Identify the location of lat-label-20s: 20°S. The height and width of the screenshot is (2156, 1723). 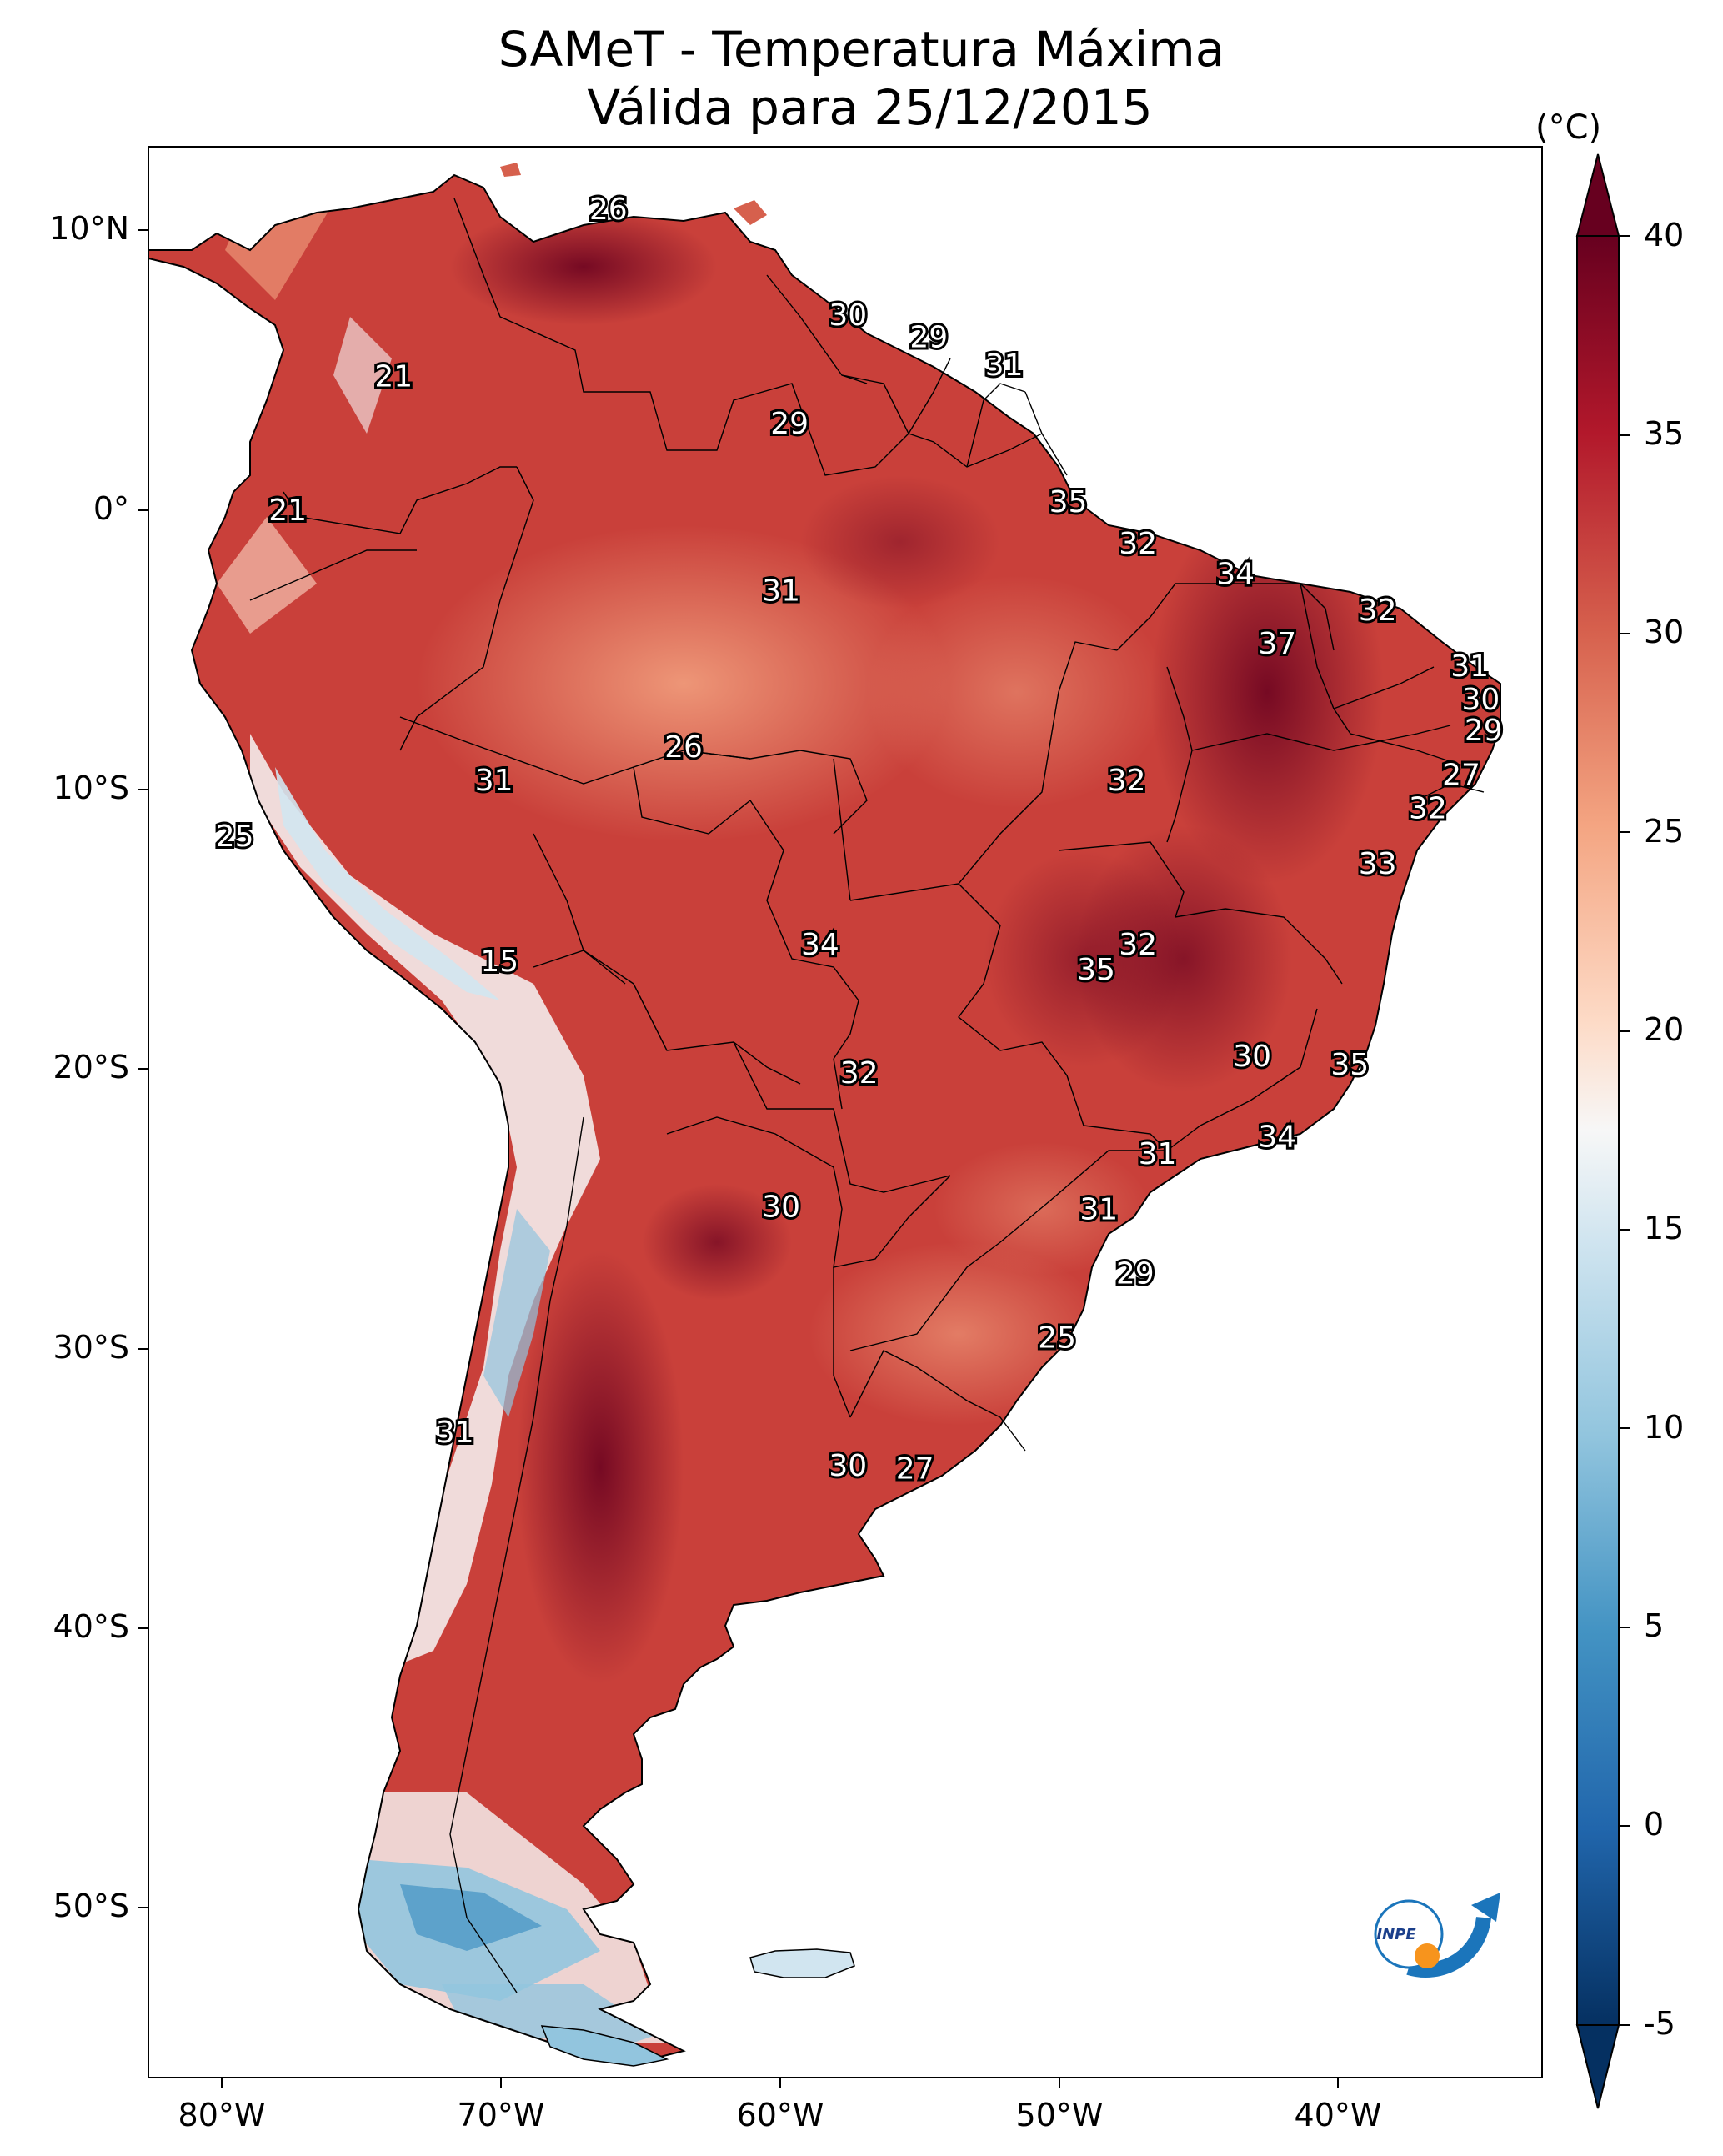
(91, 1067).